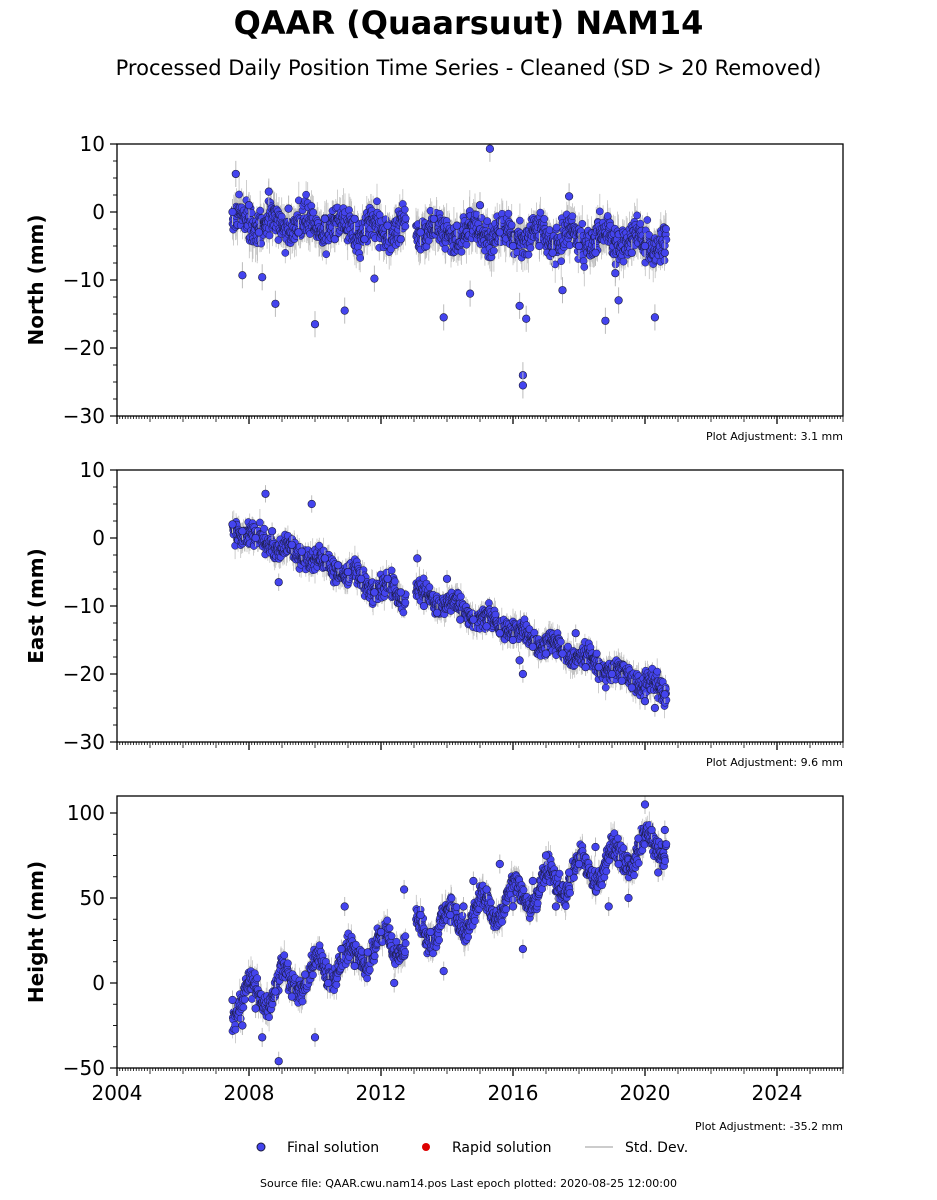 This screenshot has height=1200, width=937. I want to click on y-tick-label: 100, so click(86, 813).